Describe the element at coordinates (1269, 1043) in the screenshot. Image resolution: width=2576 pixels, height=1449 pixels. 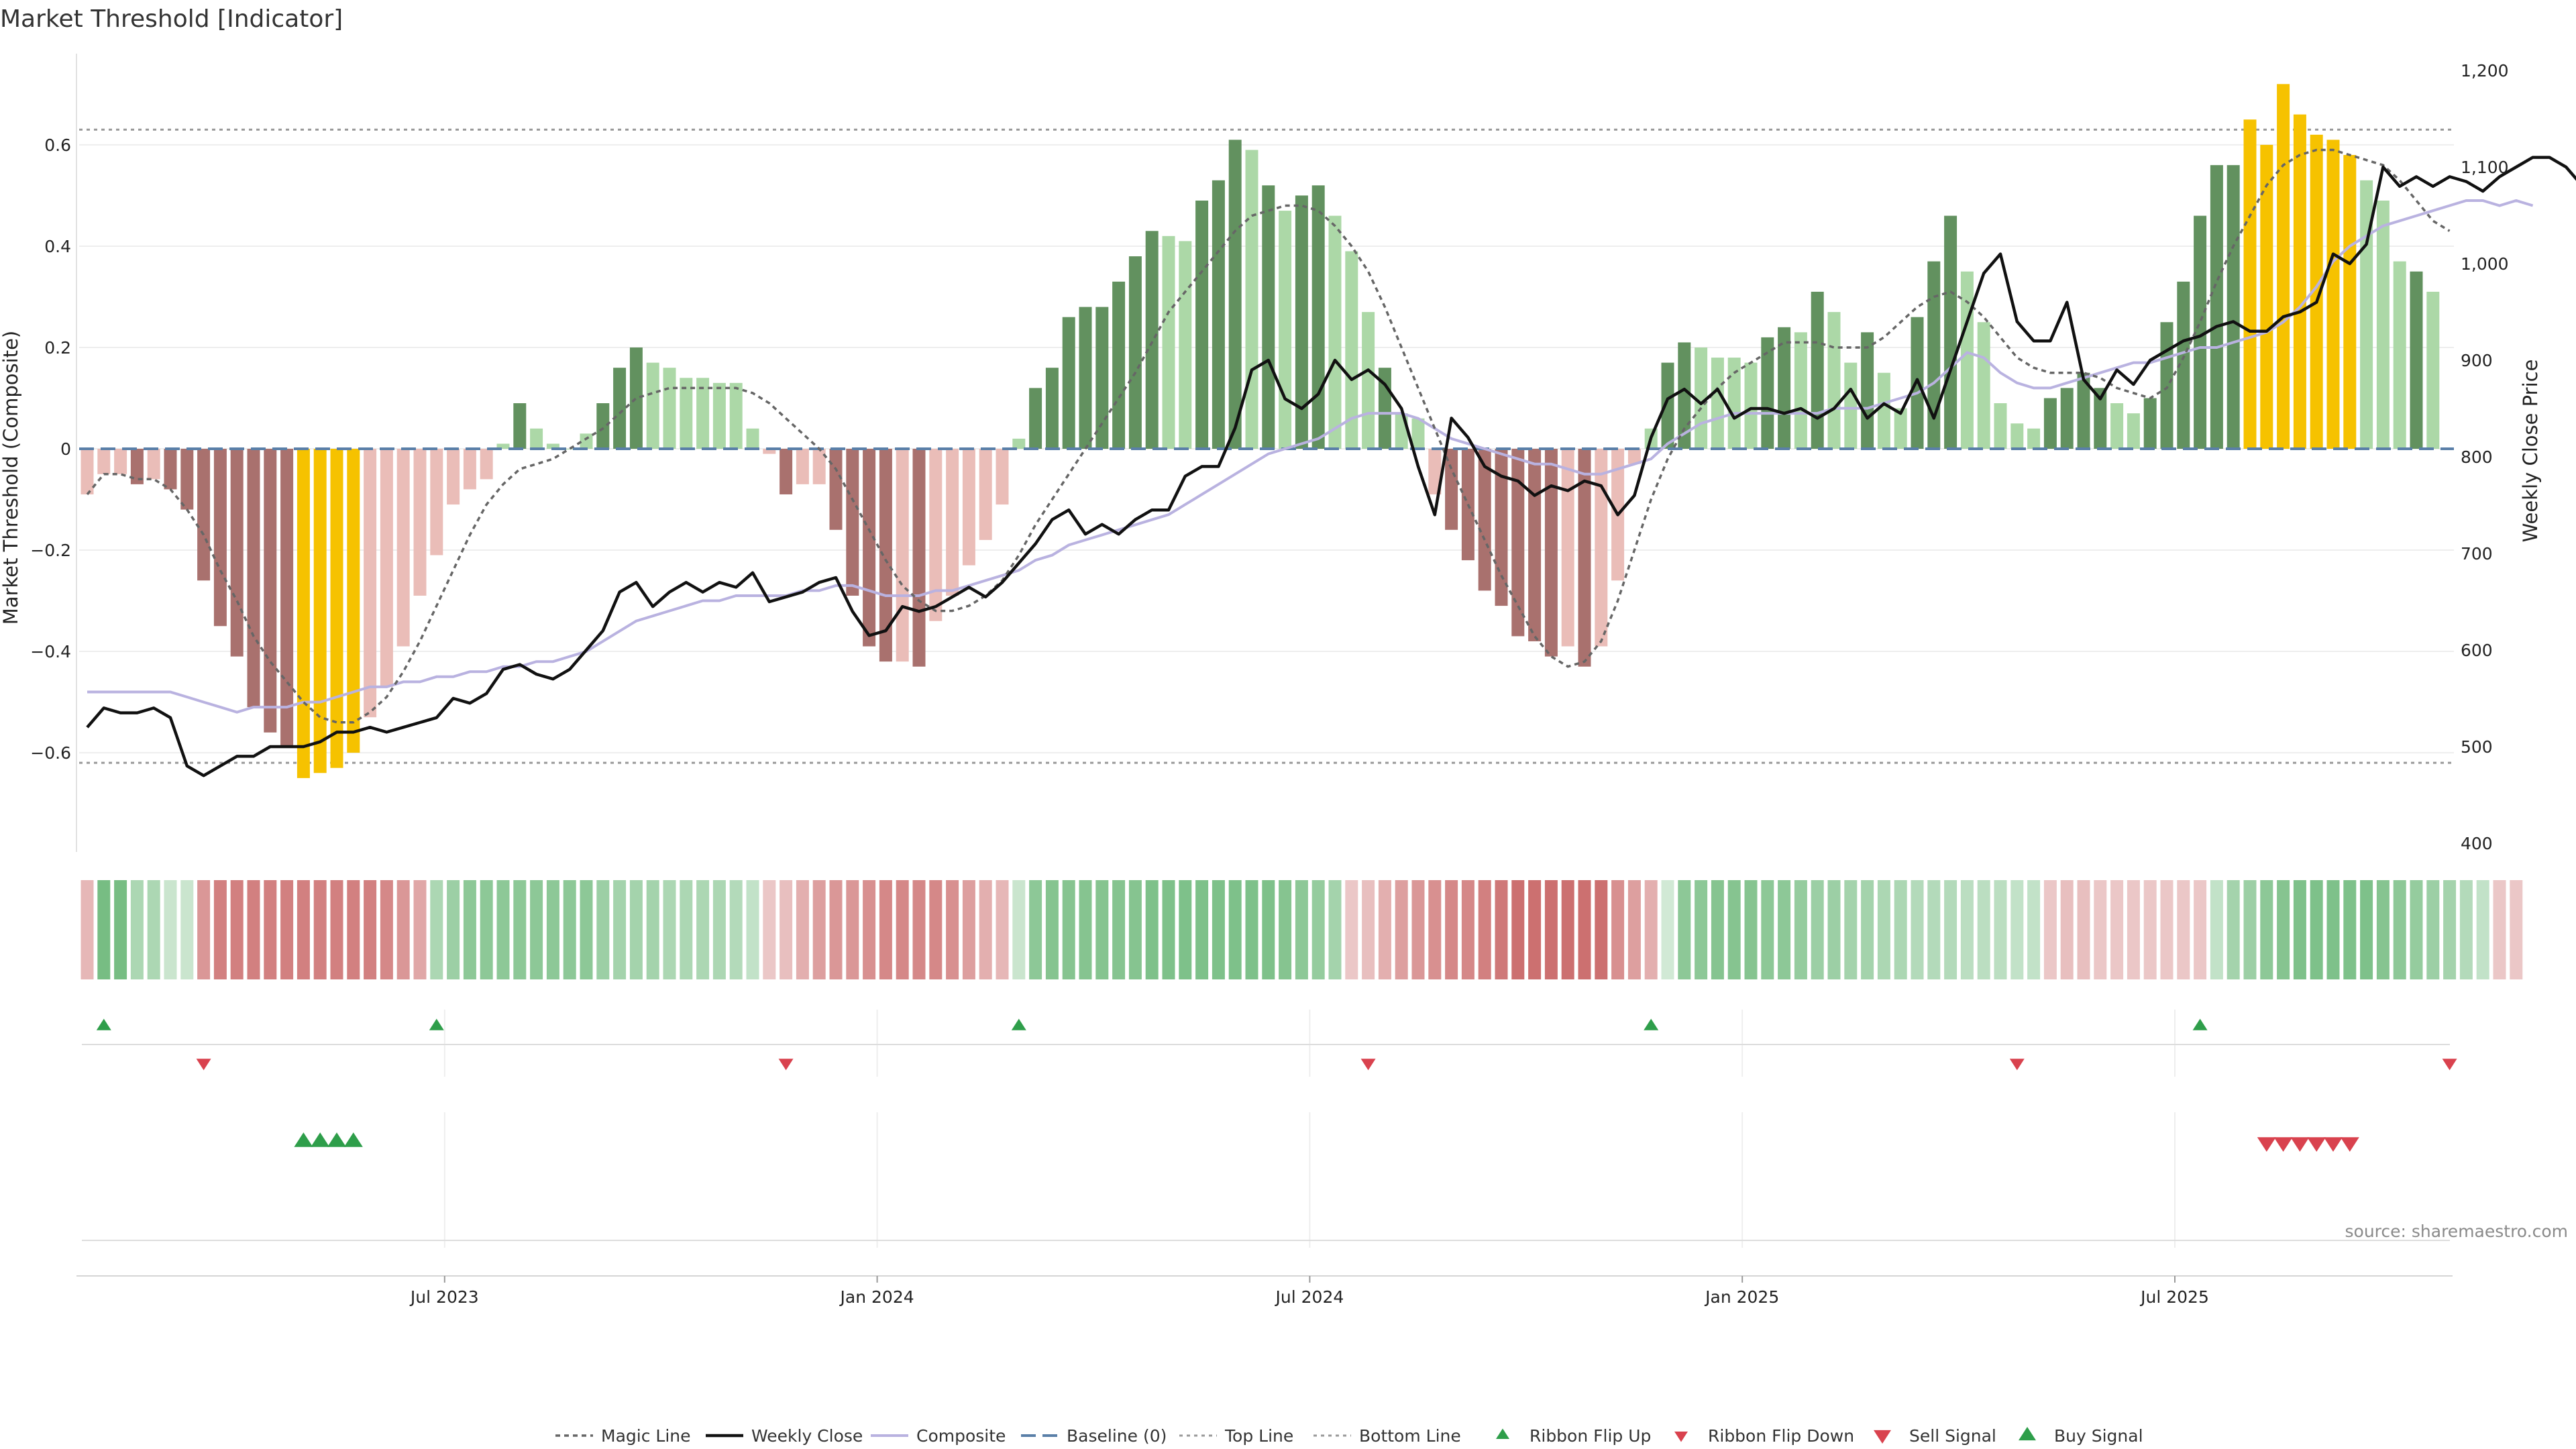
I see `ribbon-flip-panel` at that location.